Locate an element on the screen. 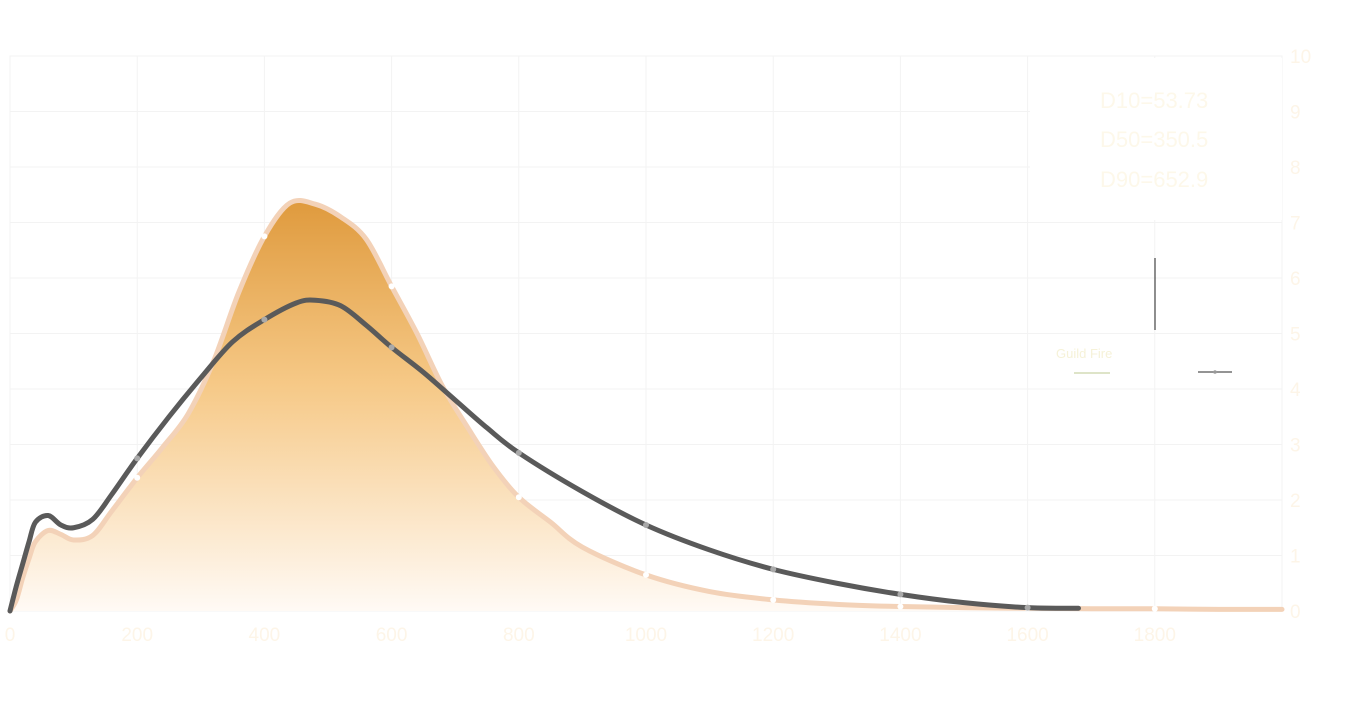  x-tick-label-7: 1400 is located at coordinates (900, 635).